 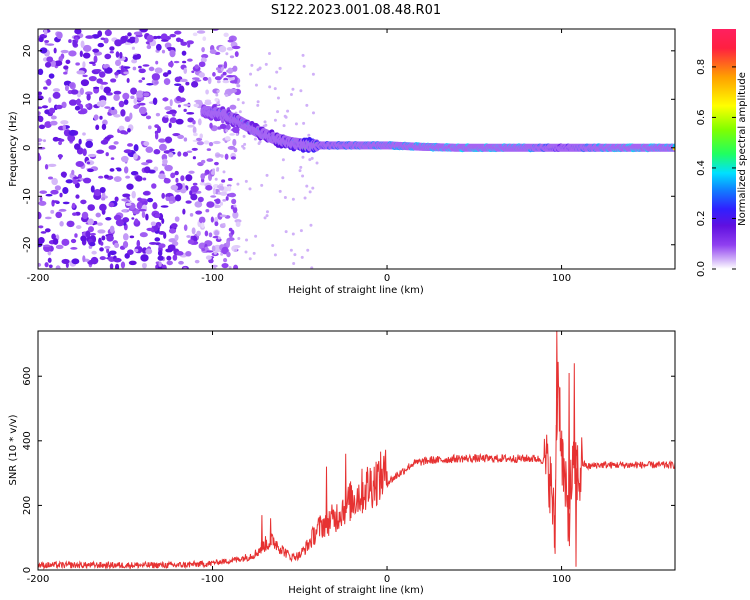 What do you see at coordinates (27, 245) in the screenshot?
I see `heatmap-y-tick-label: -20` at bounding box center [27, 245].